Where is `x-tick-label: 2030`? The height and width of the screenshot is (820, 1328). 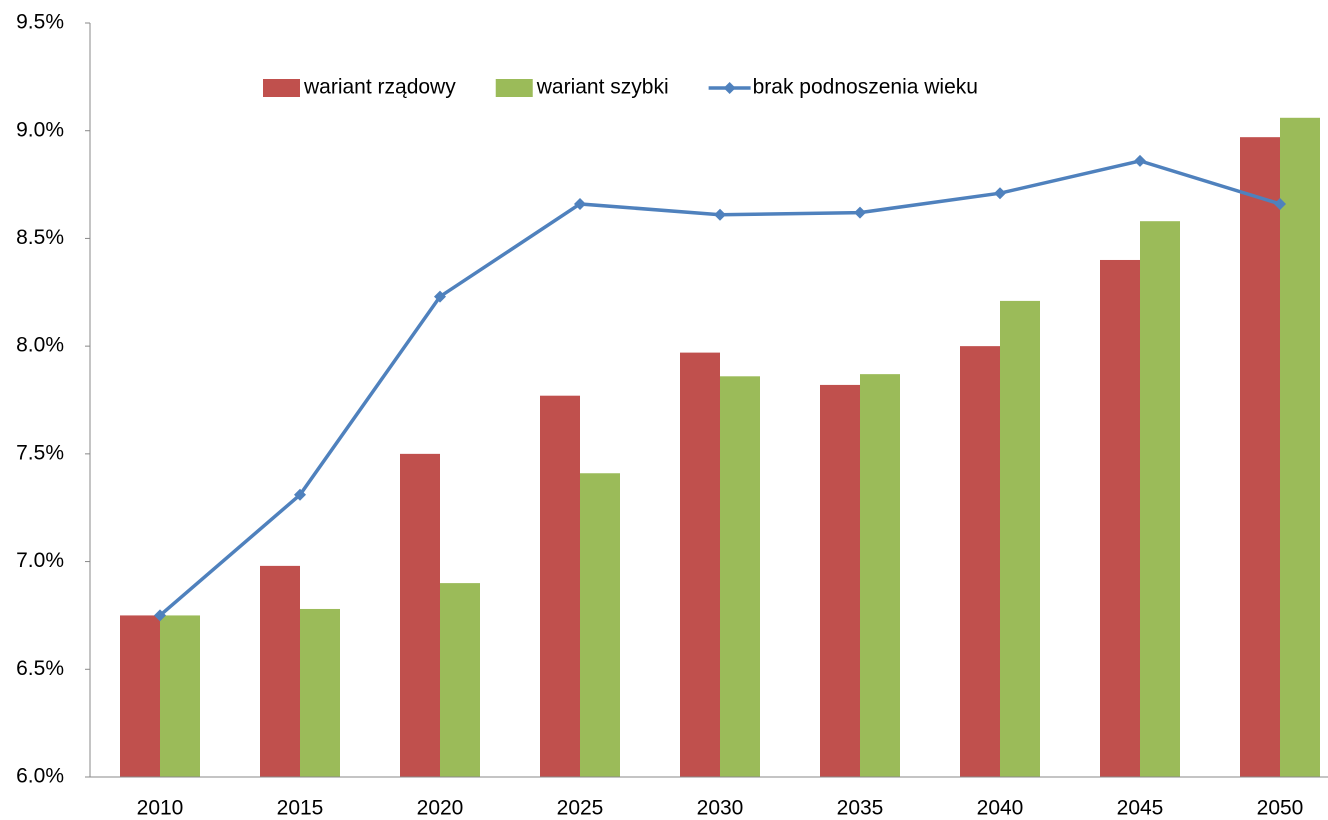
x-tick-label: 2030 is located at coordinates (720, 808).